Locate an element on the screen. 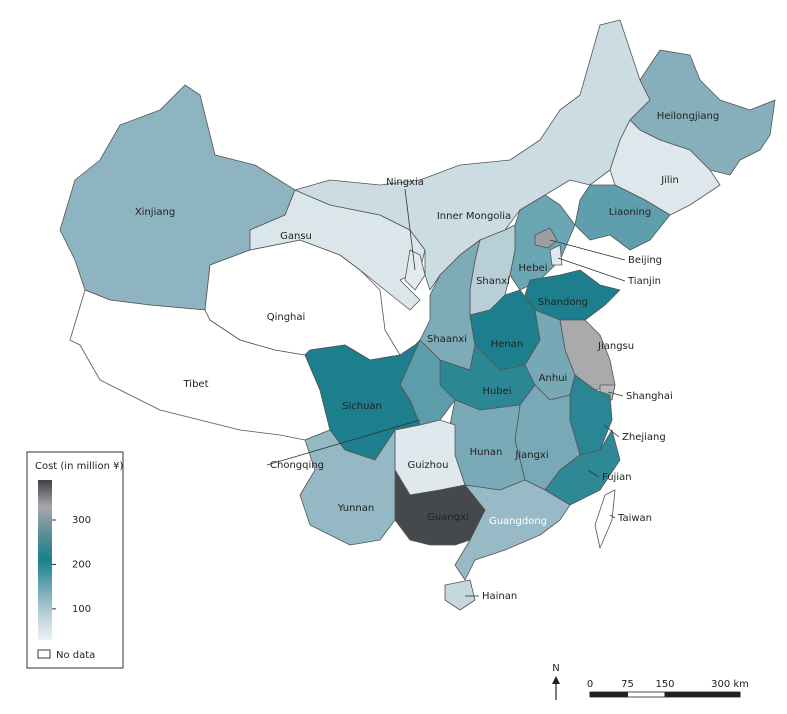 The height and width of the screenshot is (714, 787). province-label: Tibet is located at coordinates (196, 384).